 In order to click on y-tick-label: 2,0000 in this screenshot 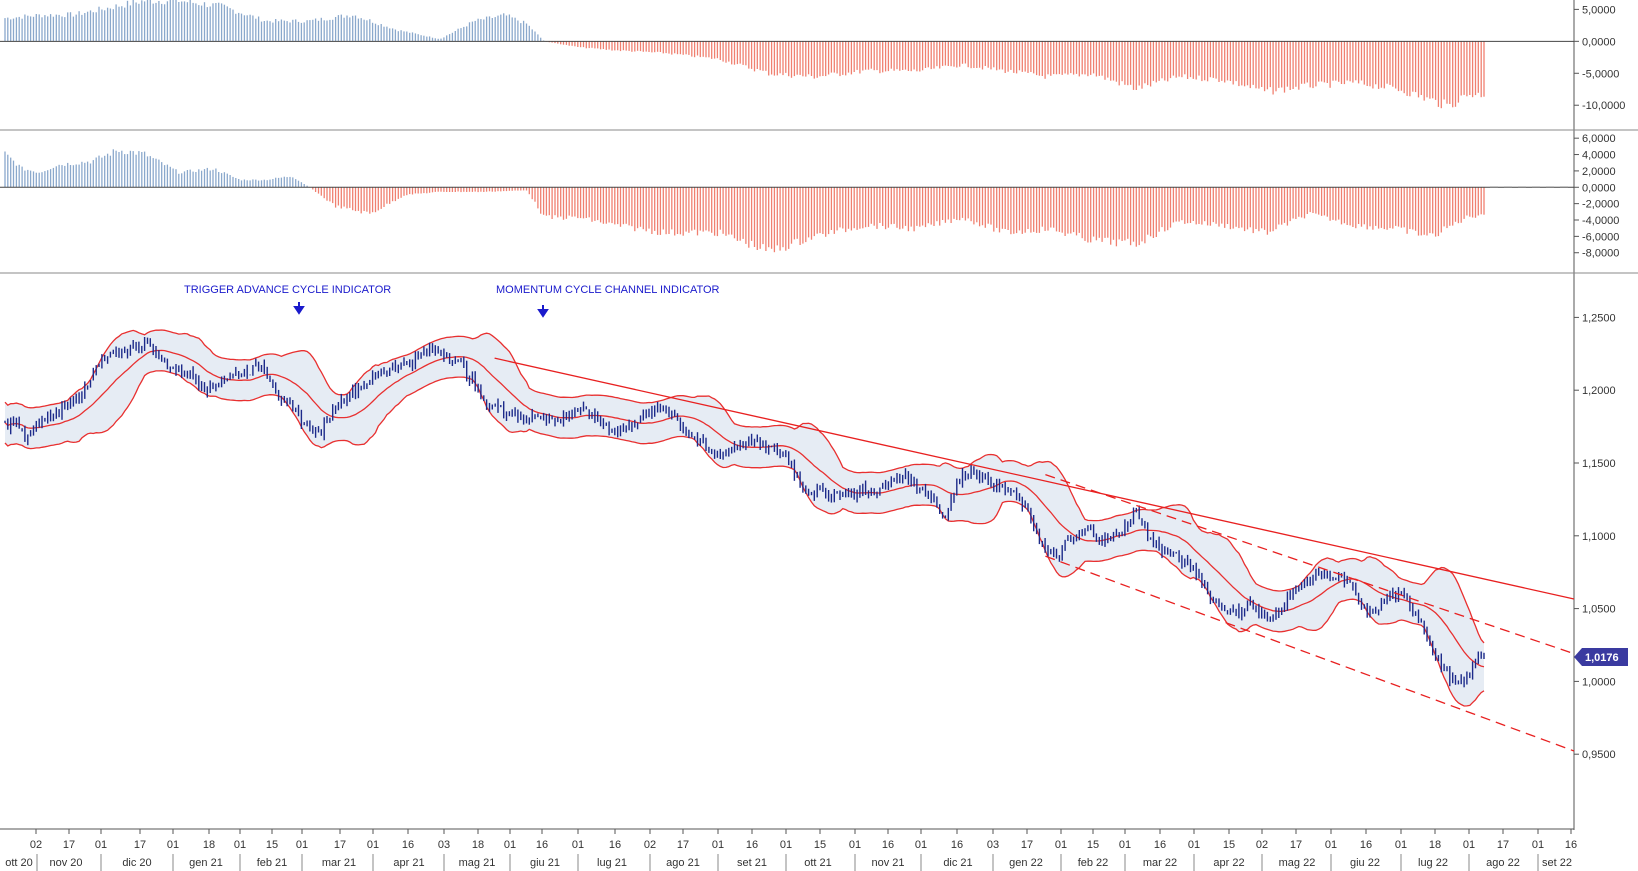, I will do `click(1599, 172)`.